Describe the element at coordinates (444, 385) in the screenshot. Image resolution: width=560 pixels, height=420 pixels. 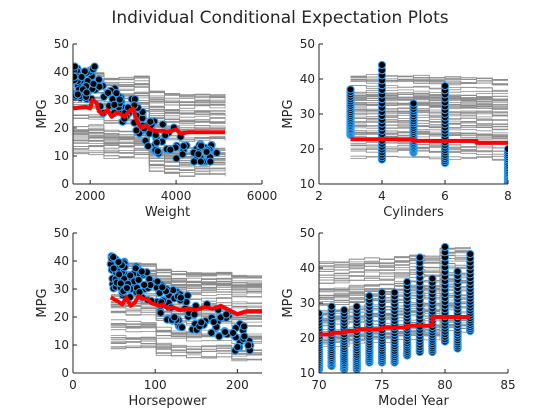
I see `x-tick-label: 80` at that location.